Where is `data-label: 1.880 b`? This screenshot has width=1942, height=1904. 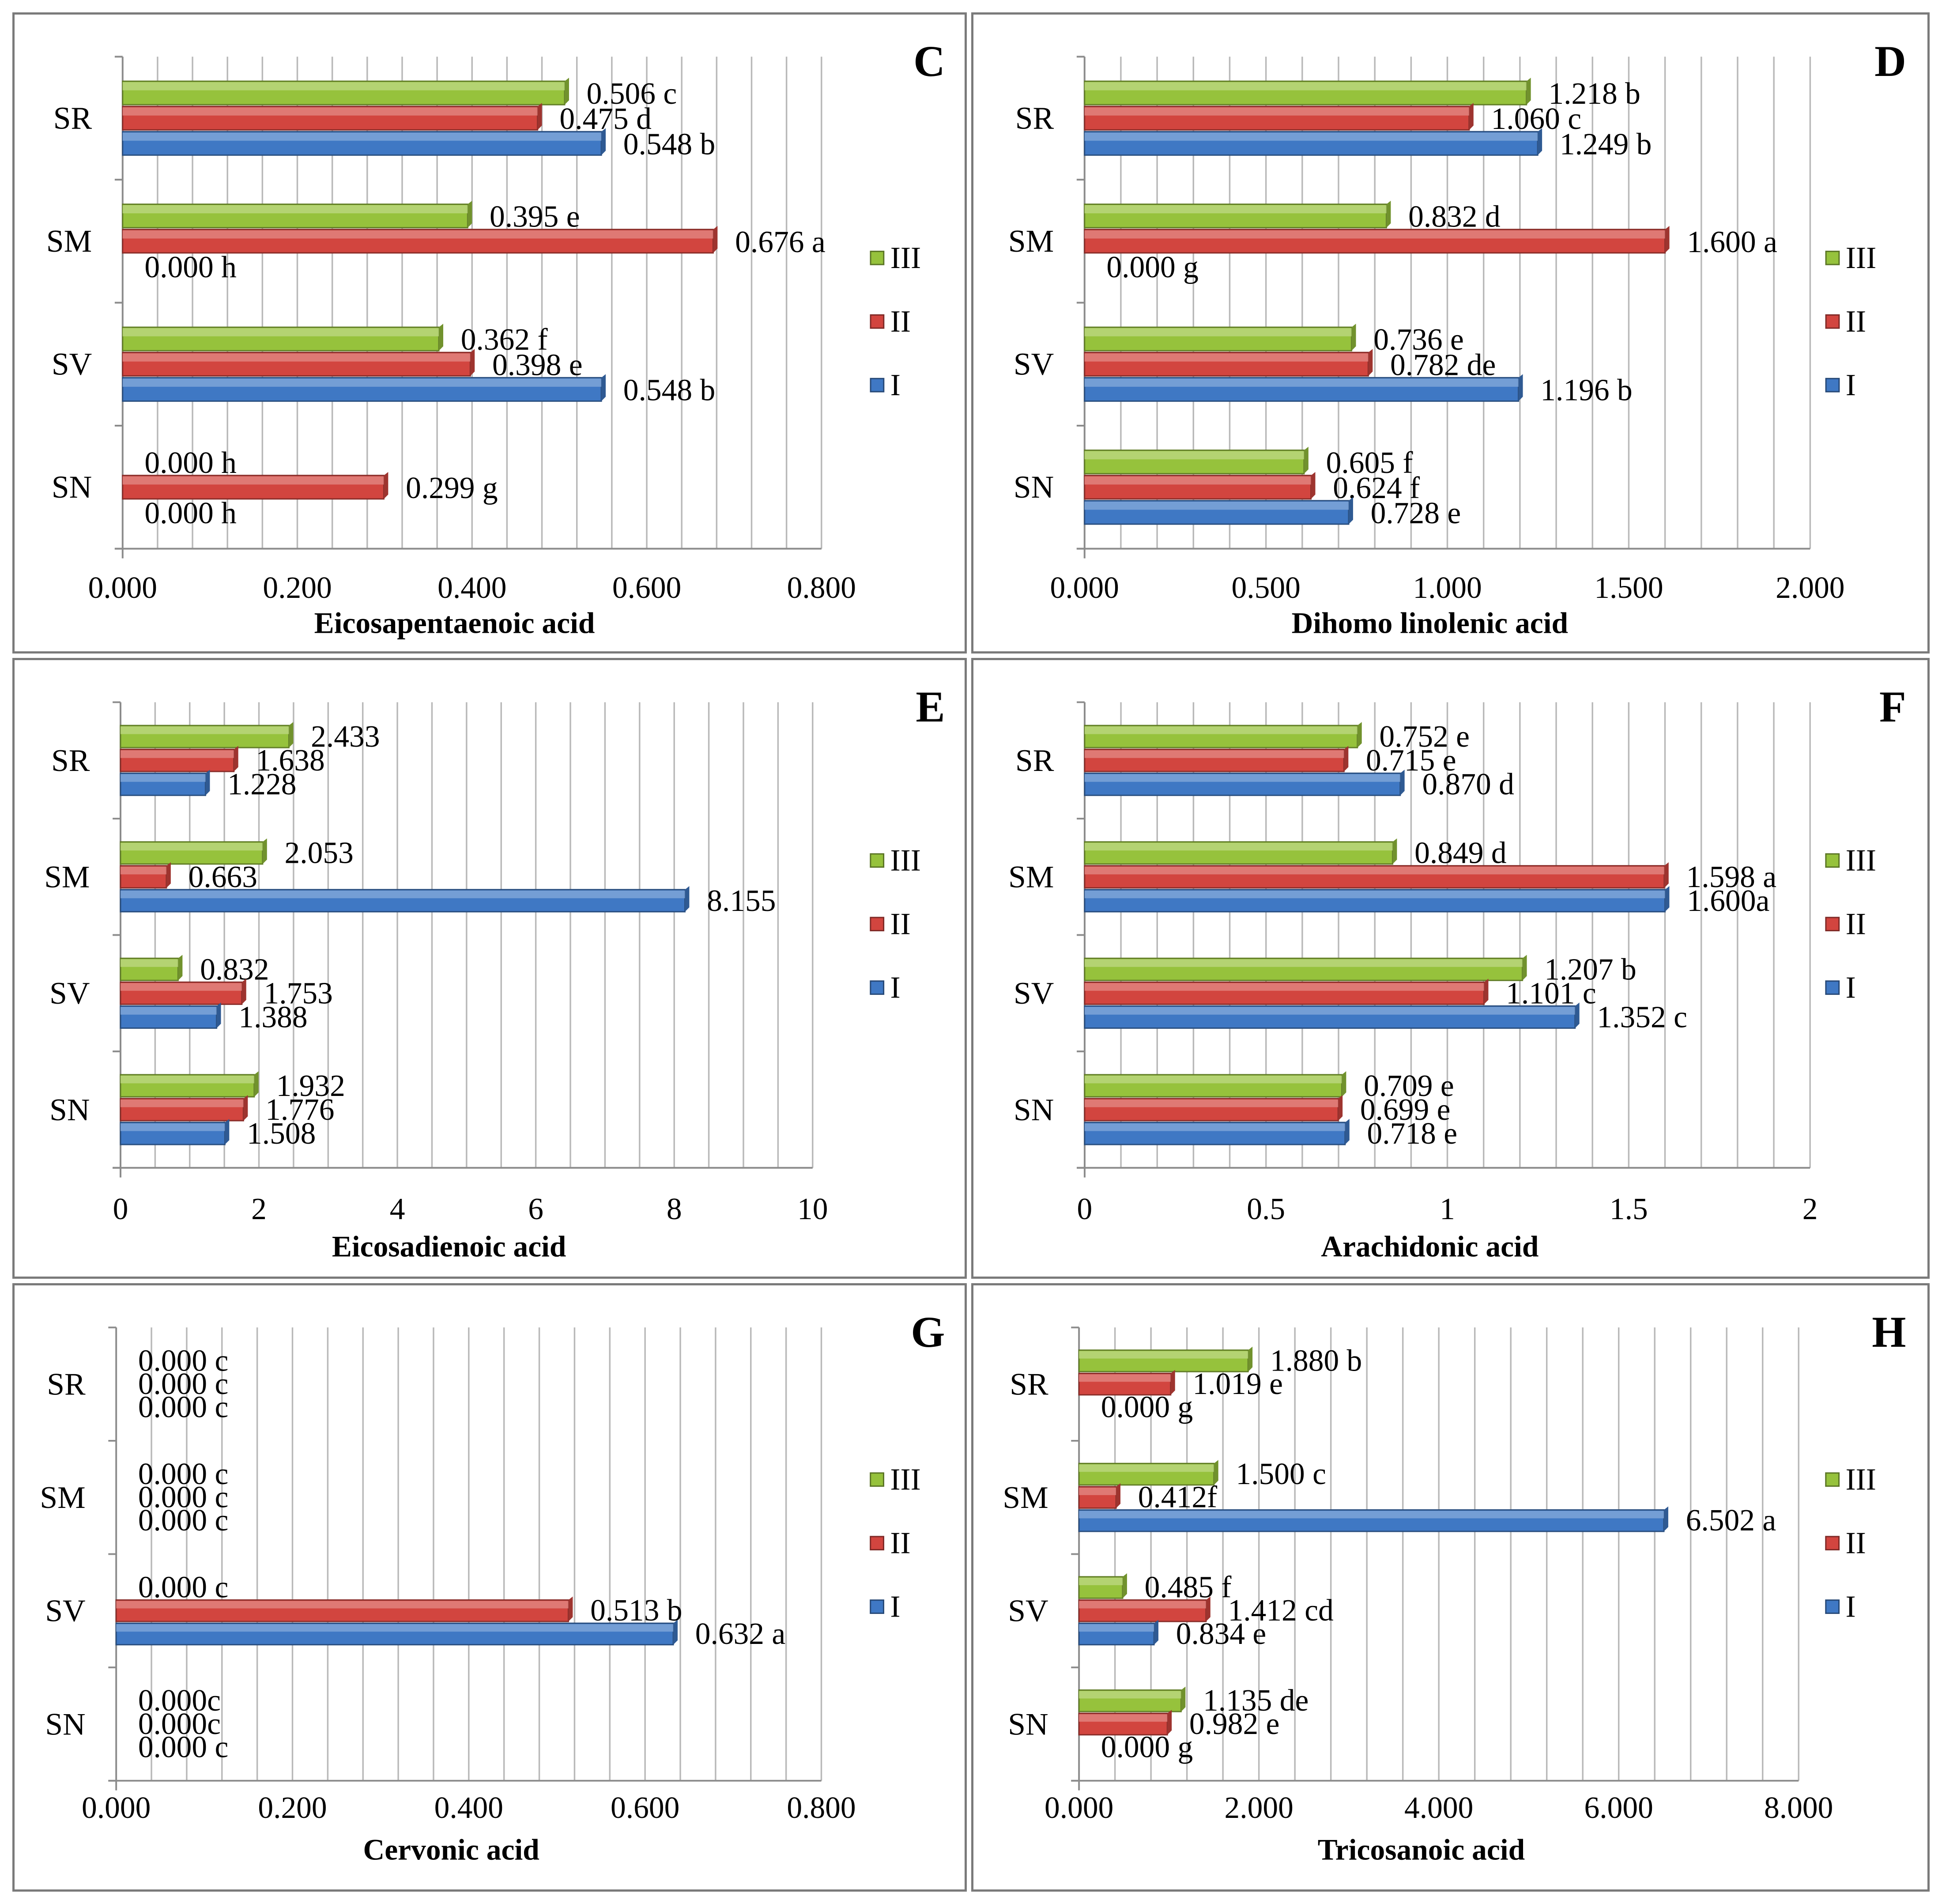 data-label: 1.880 b is located at coordinates (1316, 1361).